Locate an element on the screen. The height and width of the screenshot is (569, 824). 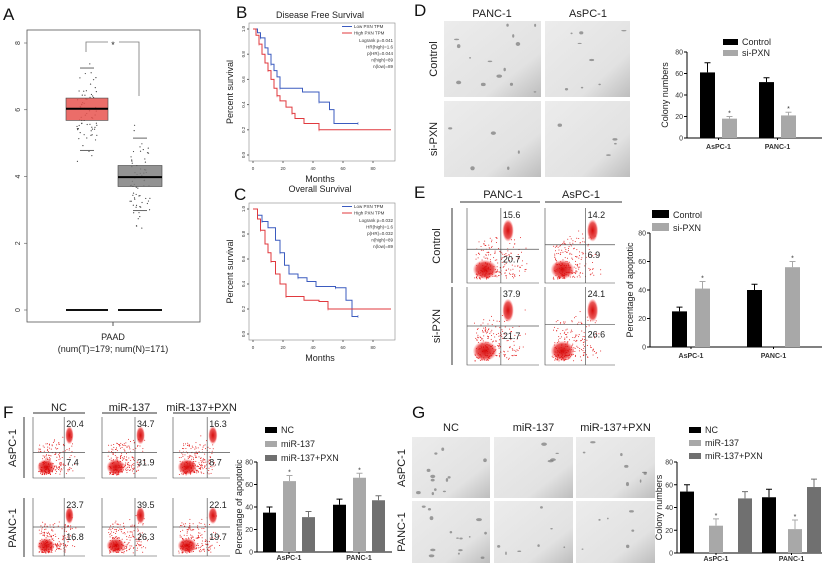
quadrant-value-early: 21.7 is located at coordinates (512, 336).